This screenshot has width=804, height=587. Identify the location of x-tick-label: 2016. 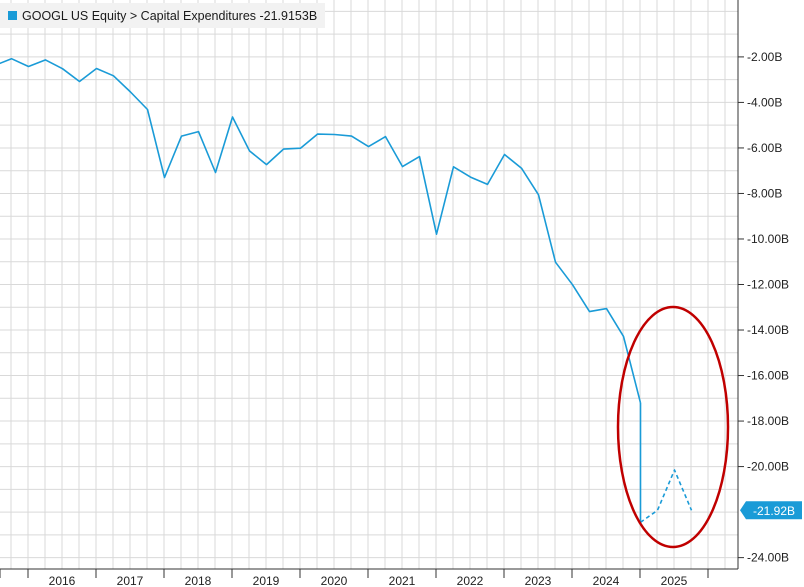
(62, 580).